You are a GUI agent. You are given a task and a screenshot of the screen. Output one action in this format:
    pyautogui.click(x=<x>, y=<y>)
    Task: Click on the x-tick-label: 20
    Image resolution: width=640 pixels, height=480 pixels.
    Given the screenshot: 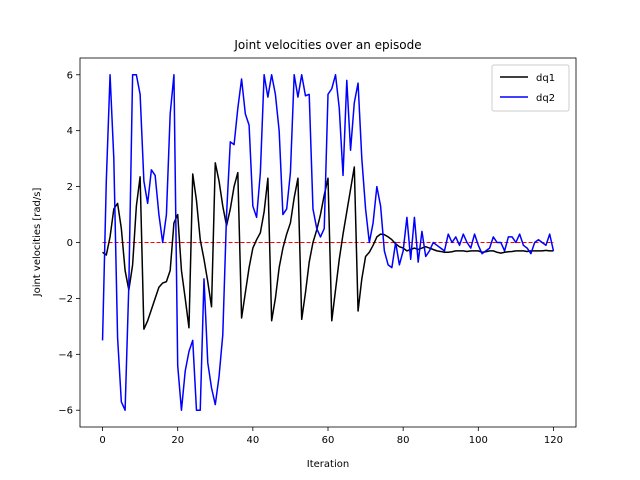 What is the action you would take?
    pyautogui.click(x=177, y=440)
    